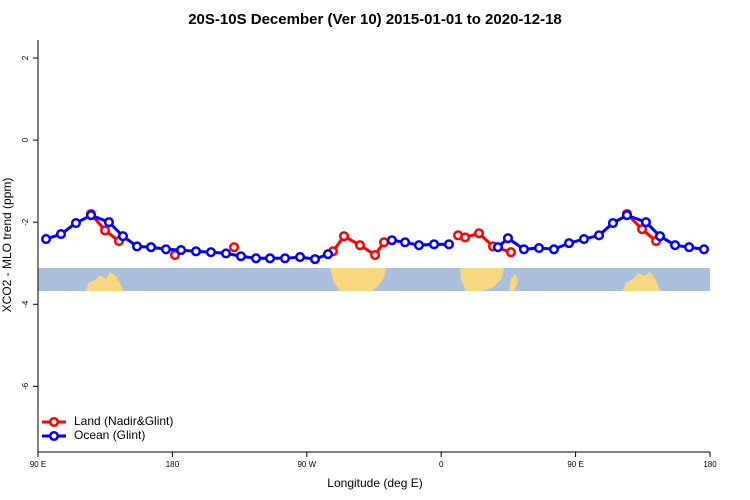  Describe the element at coordinates (25, 57) in the screenshot. I see `y-tick-label: 2` at that location.